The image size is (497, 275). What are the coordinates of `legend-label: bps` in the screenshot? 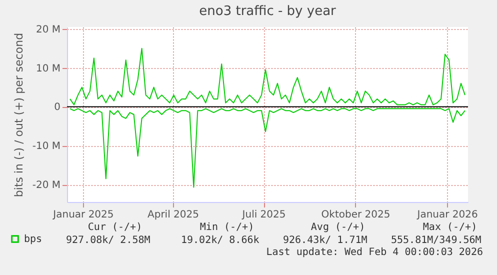 It's located at (33, 239).